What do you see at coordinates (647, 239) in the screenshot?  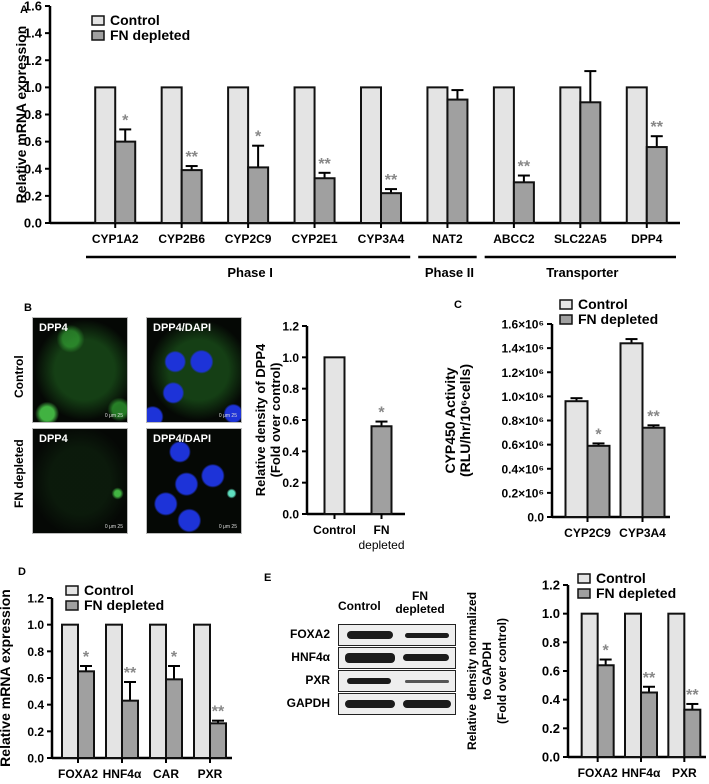 I see `x-tick-label: DPP4` at bounding box center [647, 239].